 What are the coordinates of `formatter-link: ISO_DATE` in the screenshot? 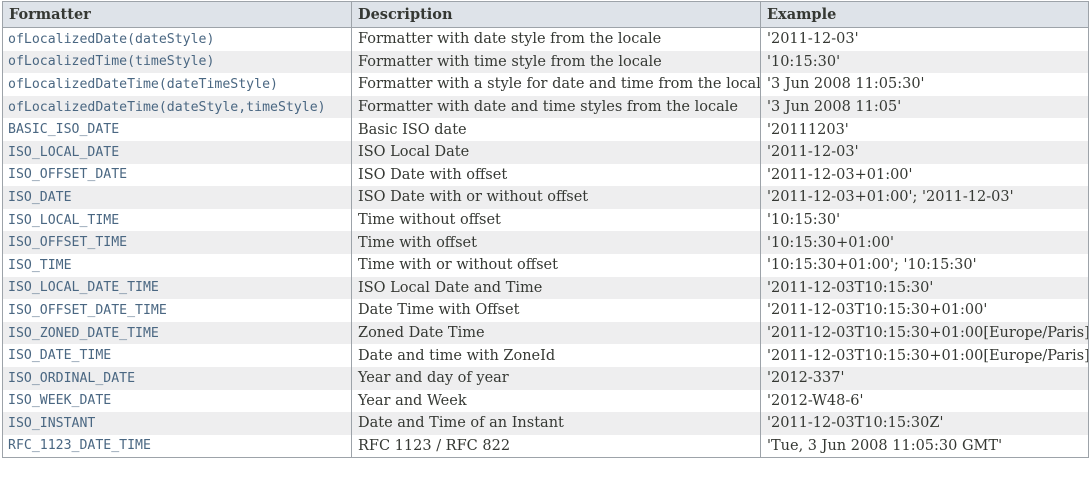 It's located at (40, 197).